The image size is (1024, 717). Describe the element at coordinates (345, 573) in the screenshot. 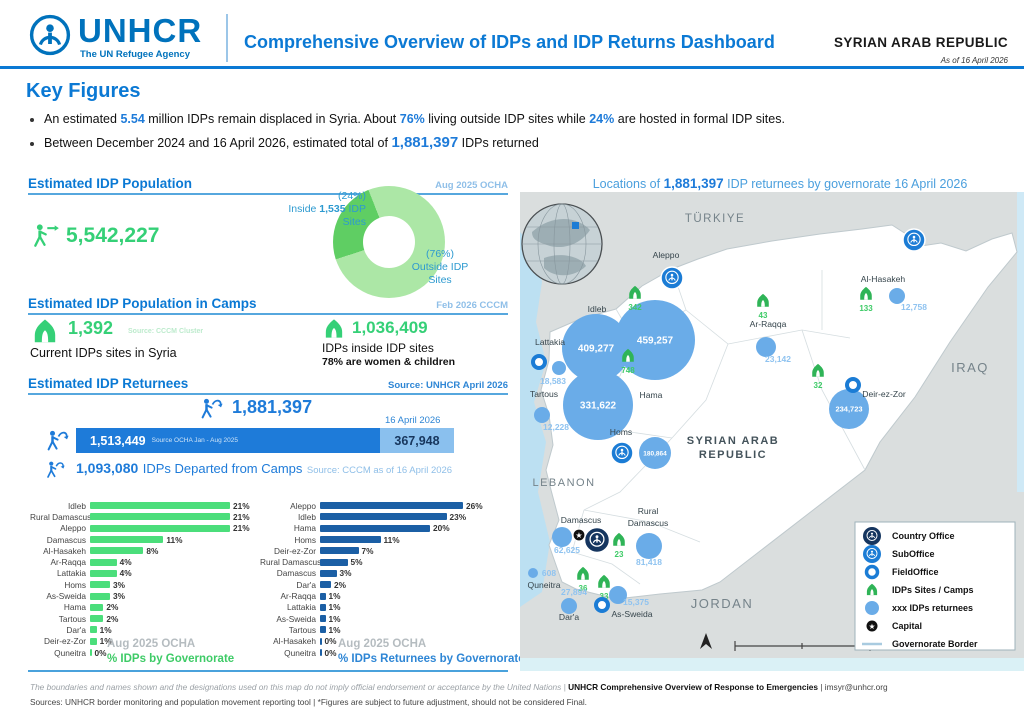

I see `bar-value: 3%` at that location.